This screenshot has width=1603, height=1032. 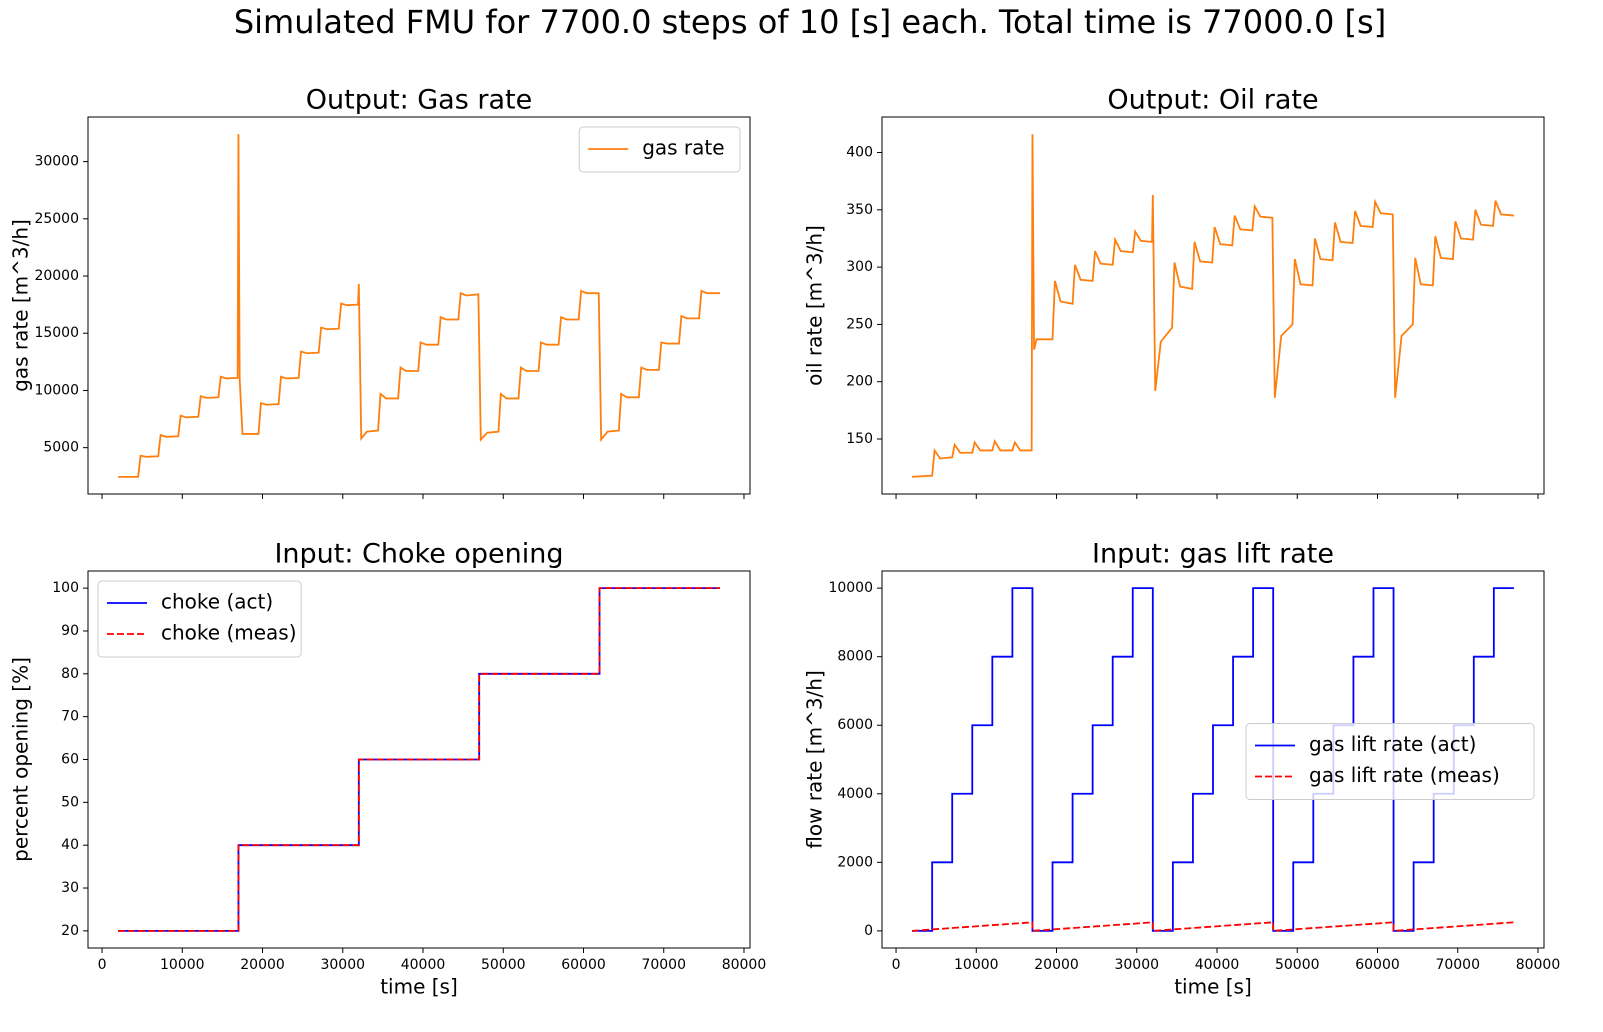 I want to click on y-tick-label: 15000, so click(x=56, y=333).